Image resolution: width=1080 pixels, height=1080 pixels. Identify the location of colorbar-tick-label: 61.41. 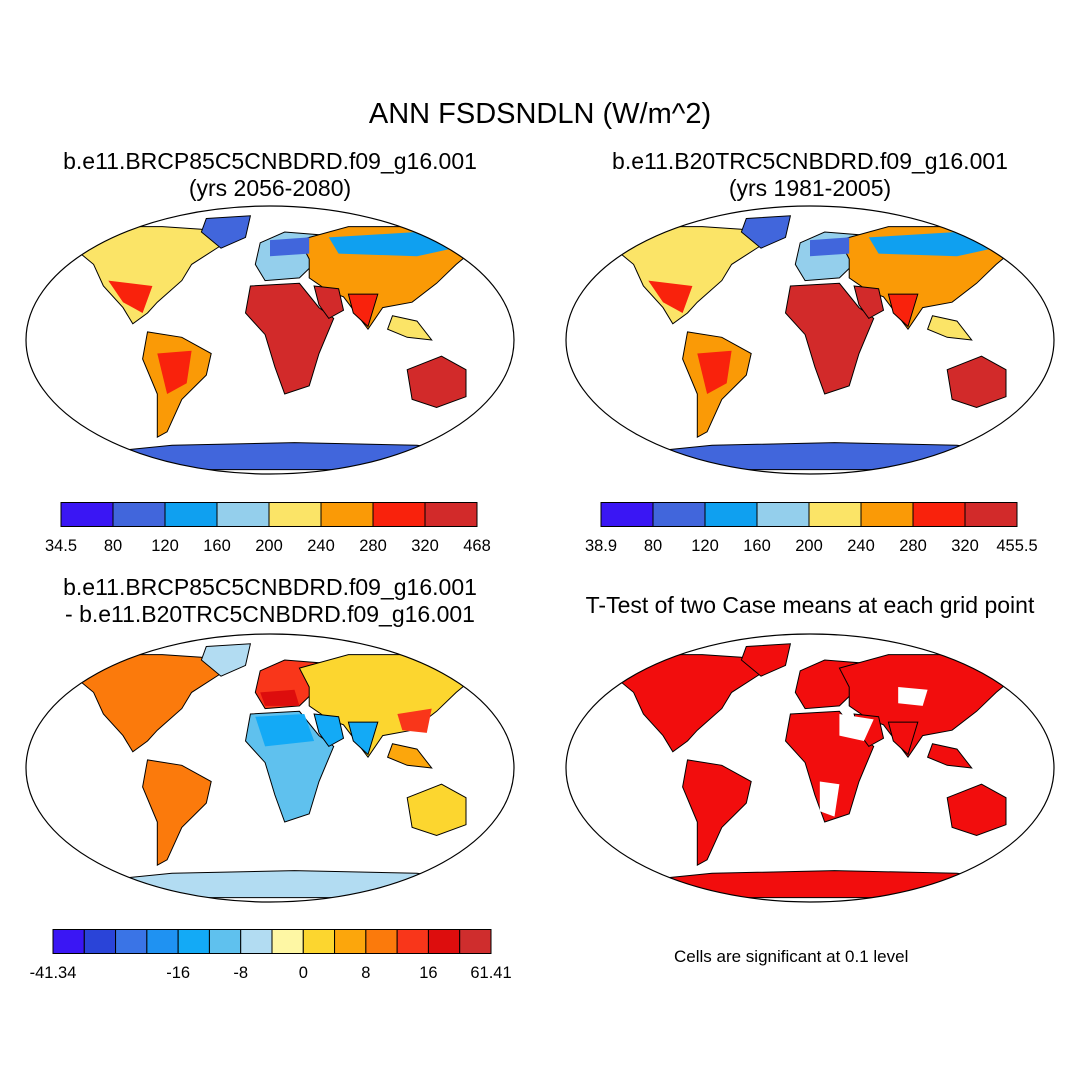
(490, 973).